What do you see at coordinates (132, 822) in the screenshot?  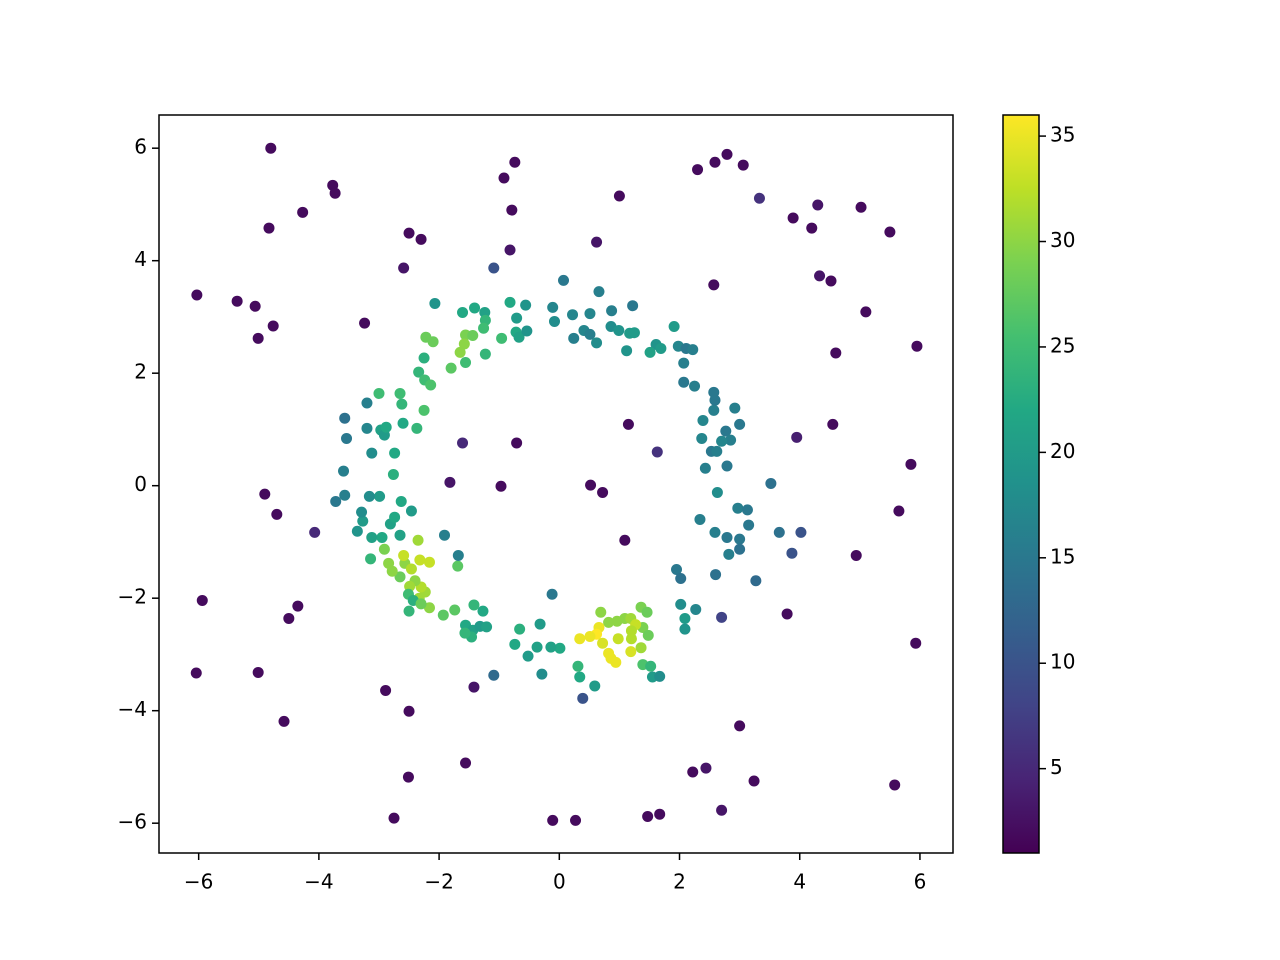 I see `y-tick-label: −6` at bounding box center [132, 822].